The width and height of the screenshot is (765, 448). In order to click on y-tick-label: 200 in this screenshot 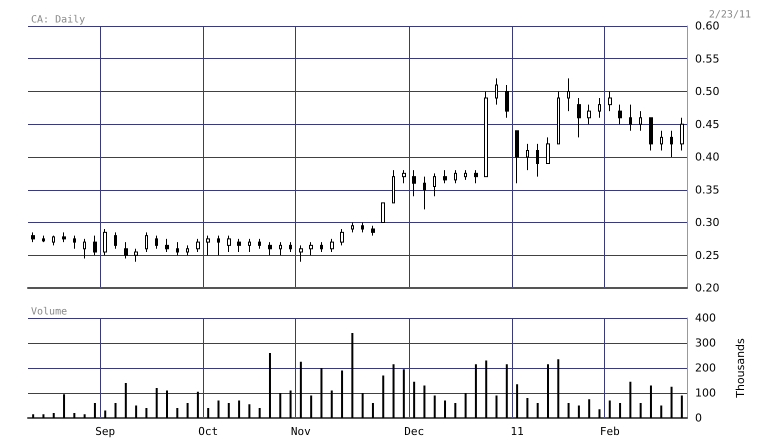, I will do `click(705, 368)`.